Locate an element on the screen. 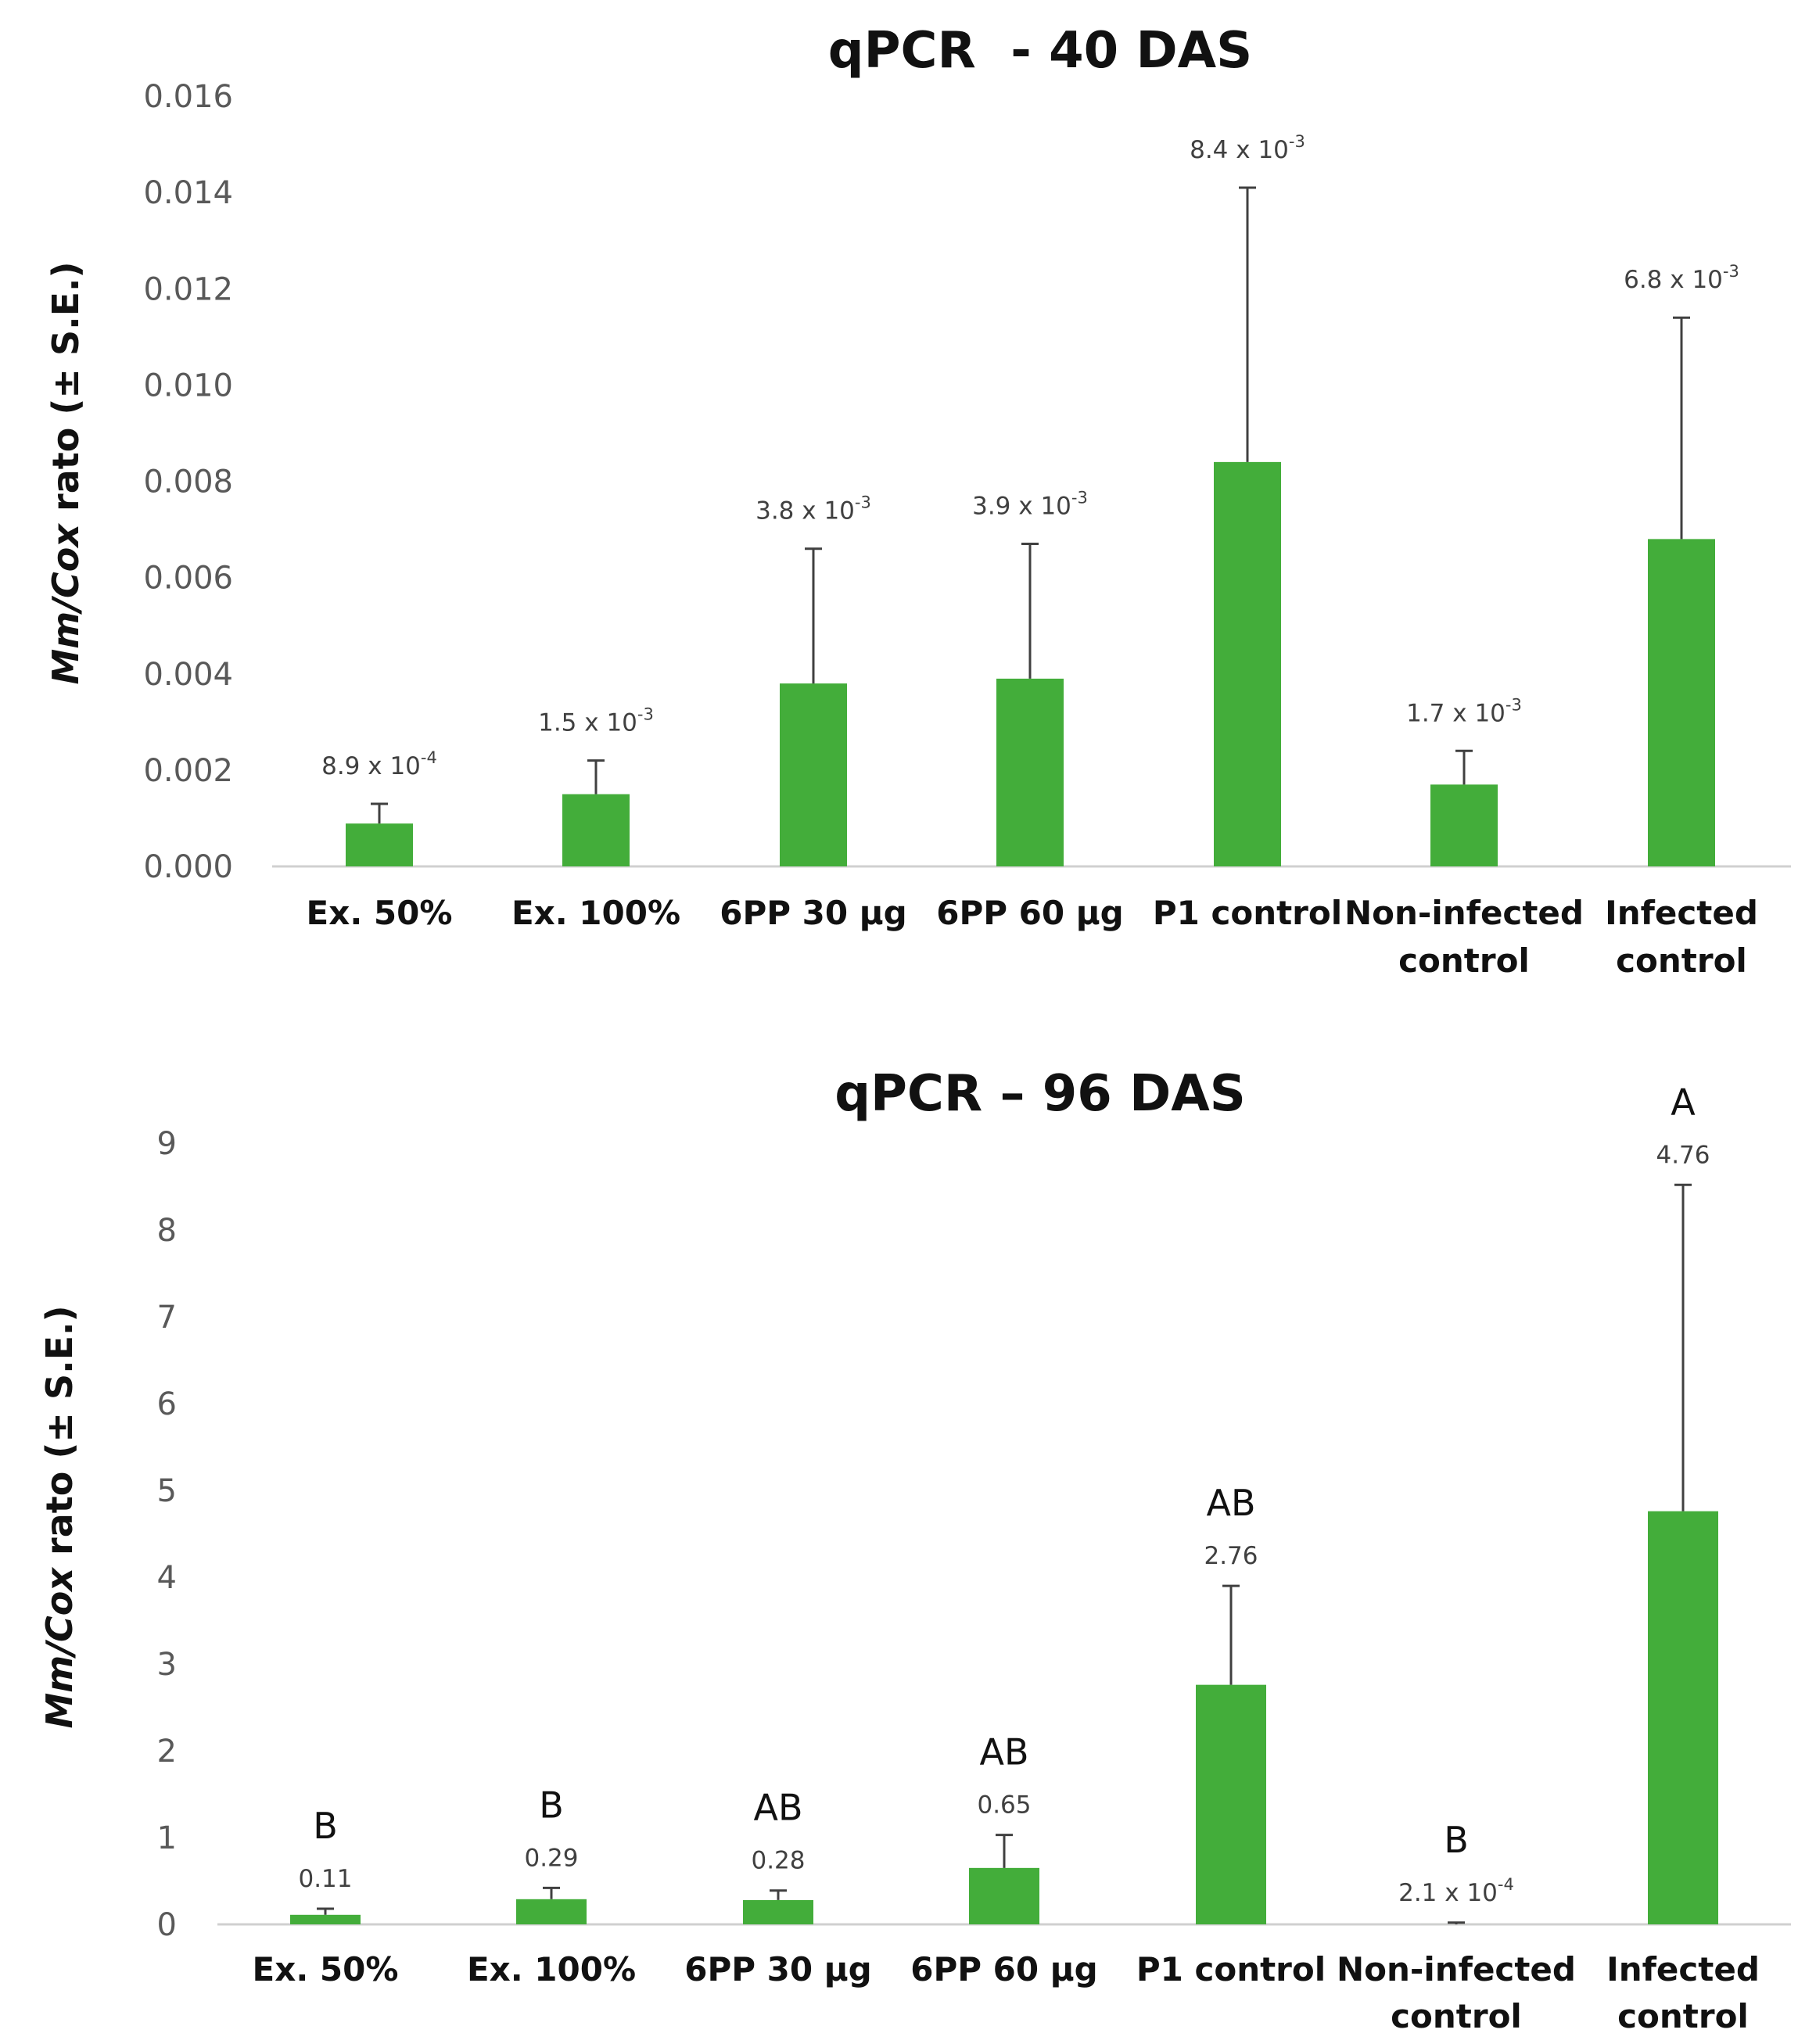  y-tick-label: 0.016 is located at coordinates (188, 97).